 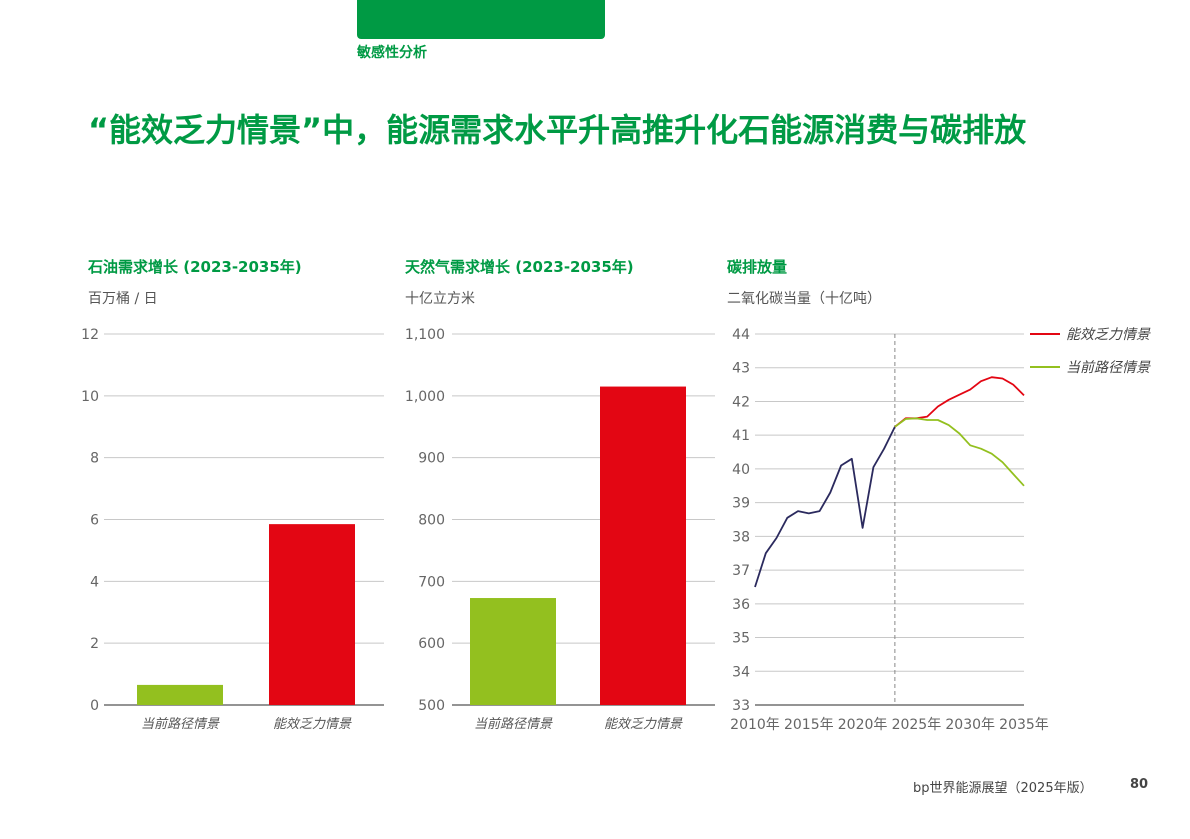 What do you see at coordinates (741, 605) in the screenshot?
I see `emissions-y-tick-label: 36` at bounding box center [741, 605].